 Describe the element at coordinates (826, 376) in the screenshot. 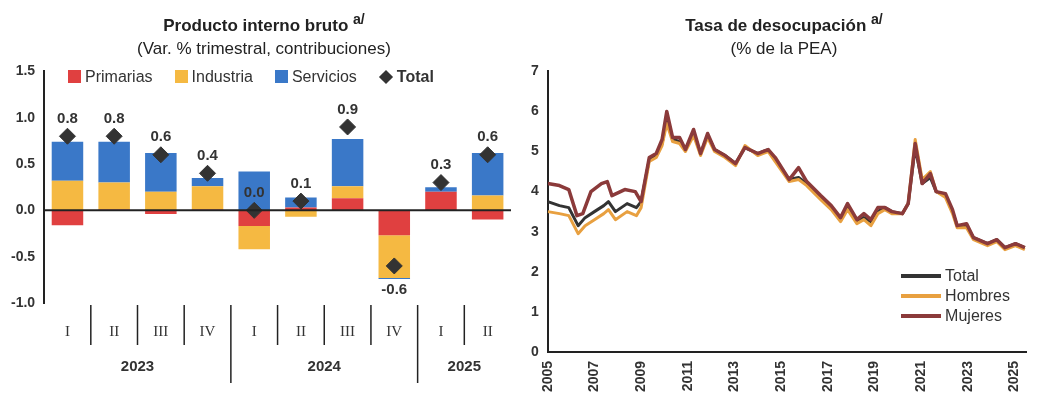

I see `x-tick-label: 2017` at that location.